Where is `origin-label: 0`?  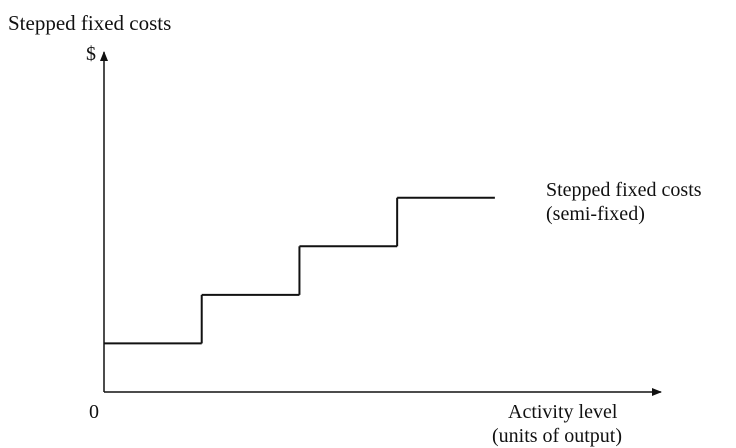 origin-label: 0 is located at coordinates (94, 412).